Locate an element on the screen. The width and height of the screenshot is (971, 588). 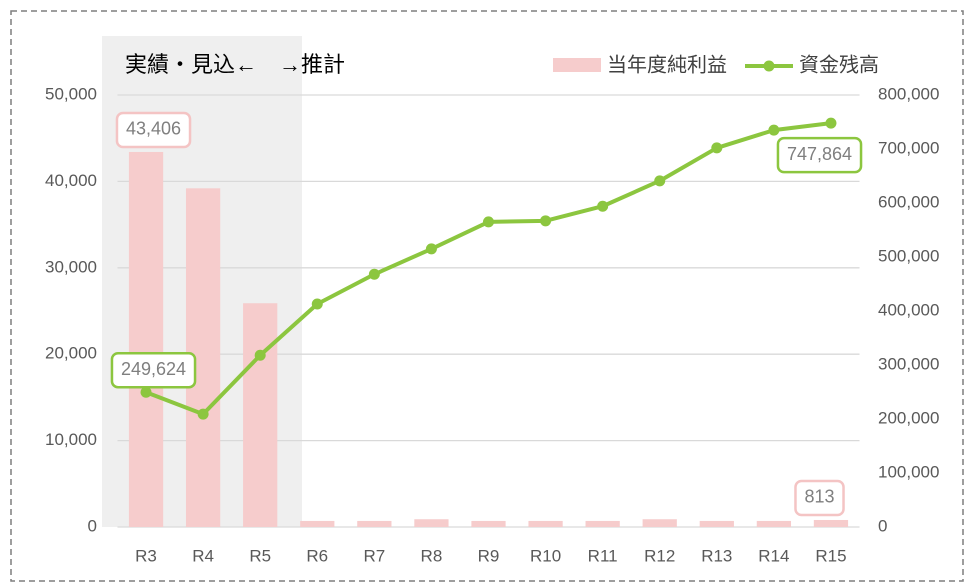
y2-tick-label: 0 is located at coordinates (882, 525).